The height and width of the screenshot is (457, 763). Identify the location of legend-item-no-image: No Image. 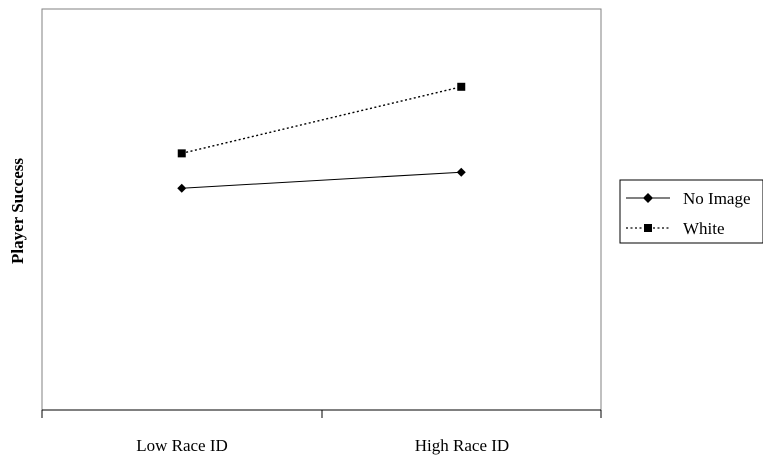
(688, 198).